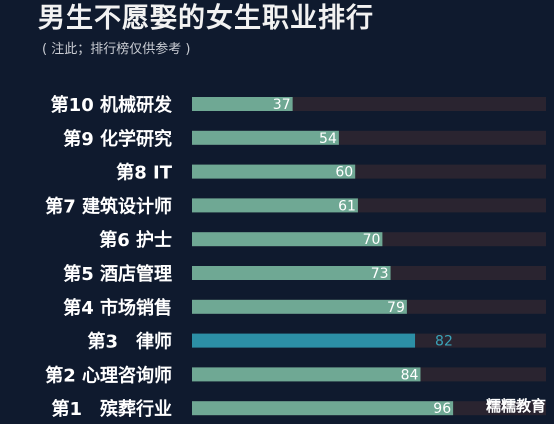 The width and height of the screenshot is (554, 424). Describe the element at coordinates (206, 18) in the screenshot. I see `chart-title: 男生不愿娶的女生职业排行` at that location.